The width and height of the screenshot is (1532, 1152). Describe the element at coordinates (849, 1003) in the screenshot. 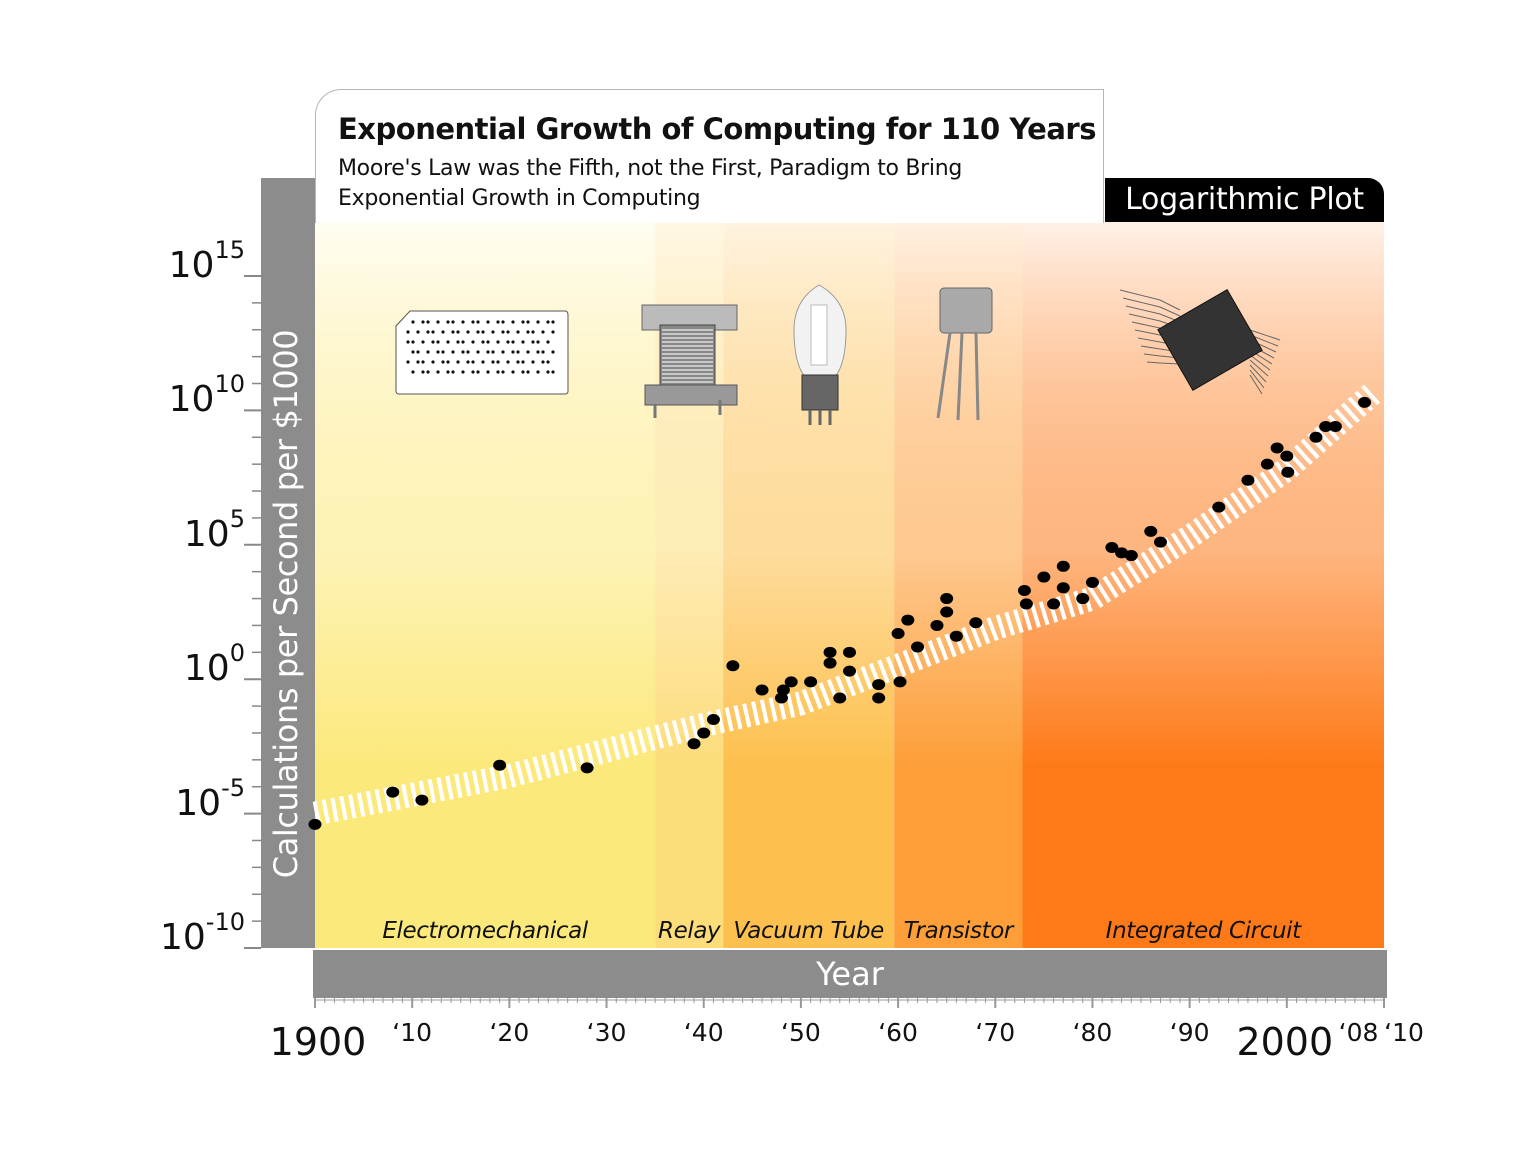

I see `x-axis-ticks` at that location.